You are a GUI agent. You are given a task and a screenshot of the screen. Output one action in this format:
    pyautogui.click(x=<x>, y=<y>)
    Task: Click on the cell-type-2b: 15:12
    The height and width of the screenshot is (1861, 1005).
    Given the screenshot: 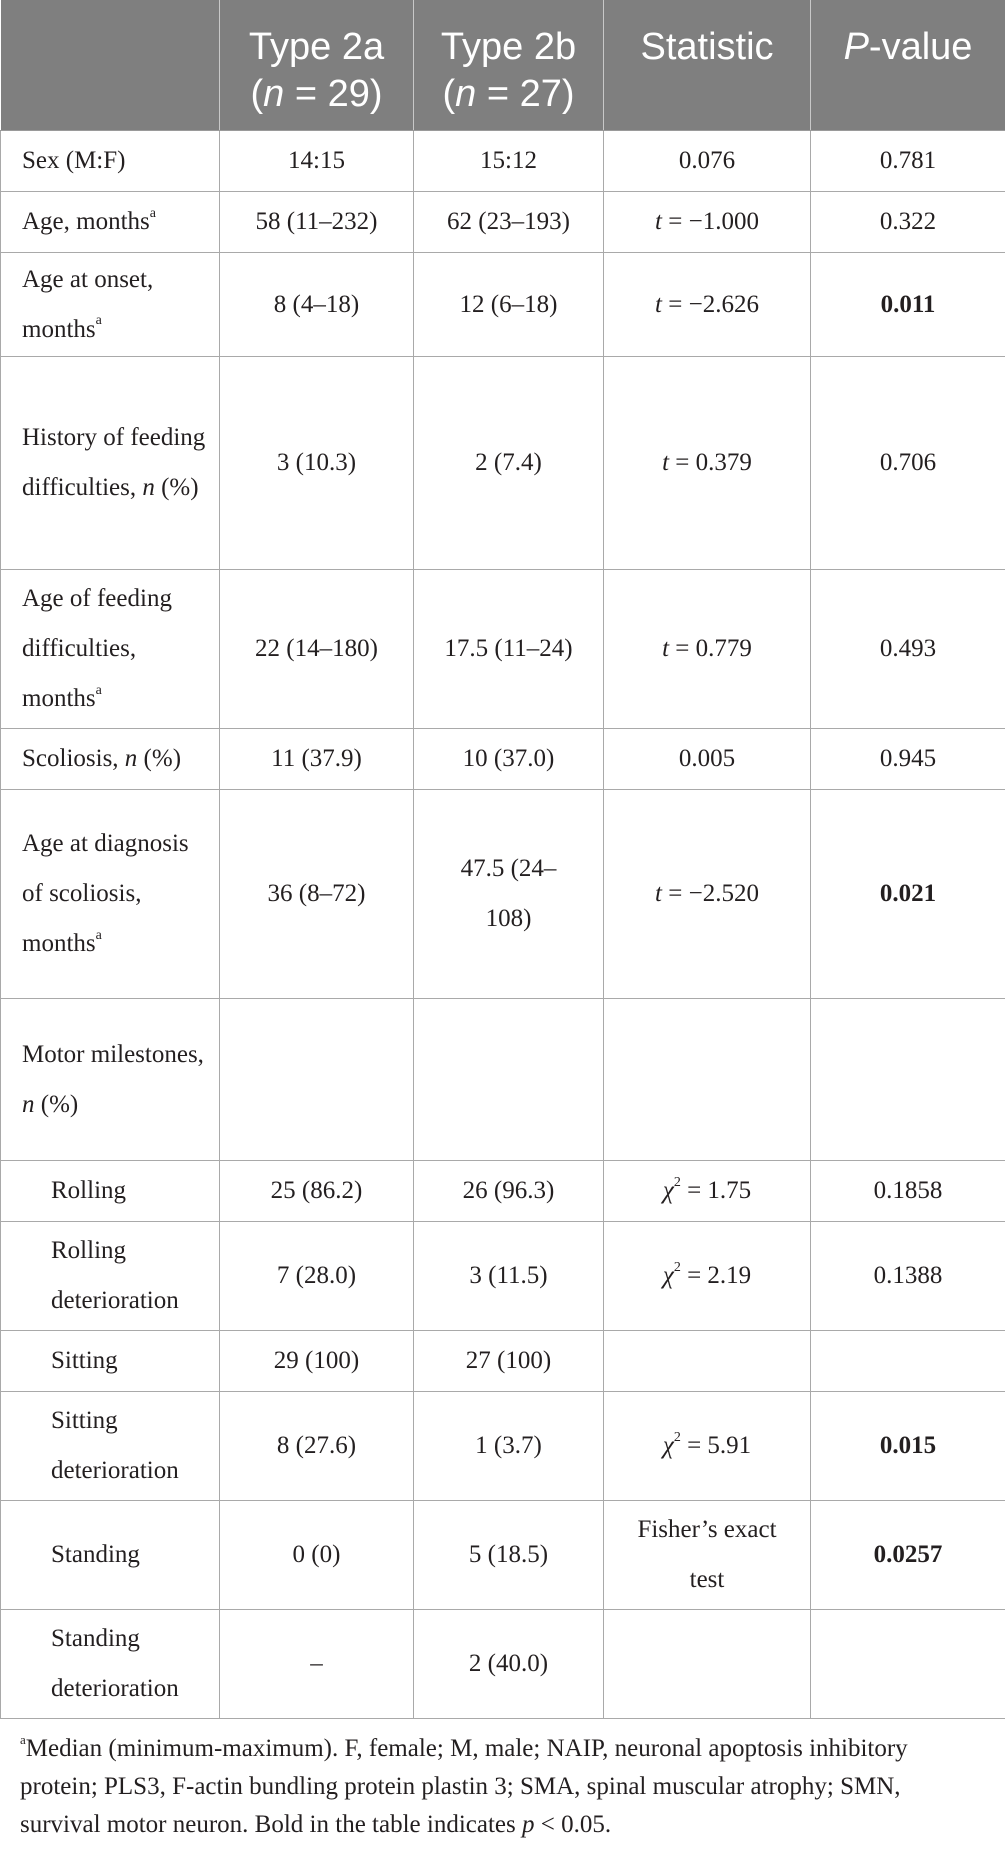 What is the action you would take?
    pyautogui.click(x=508, y=161)
    